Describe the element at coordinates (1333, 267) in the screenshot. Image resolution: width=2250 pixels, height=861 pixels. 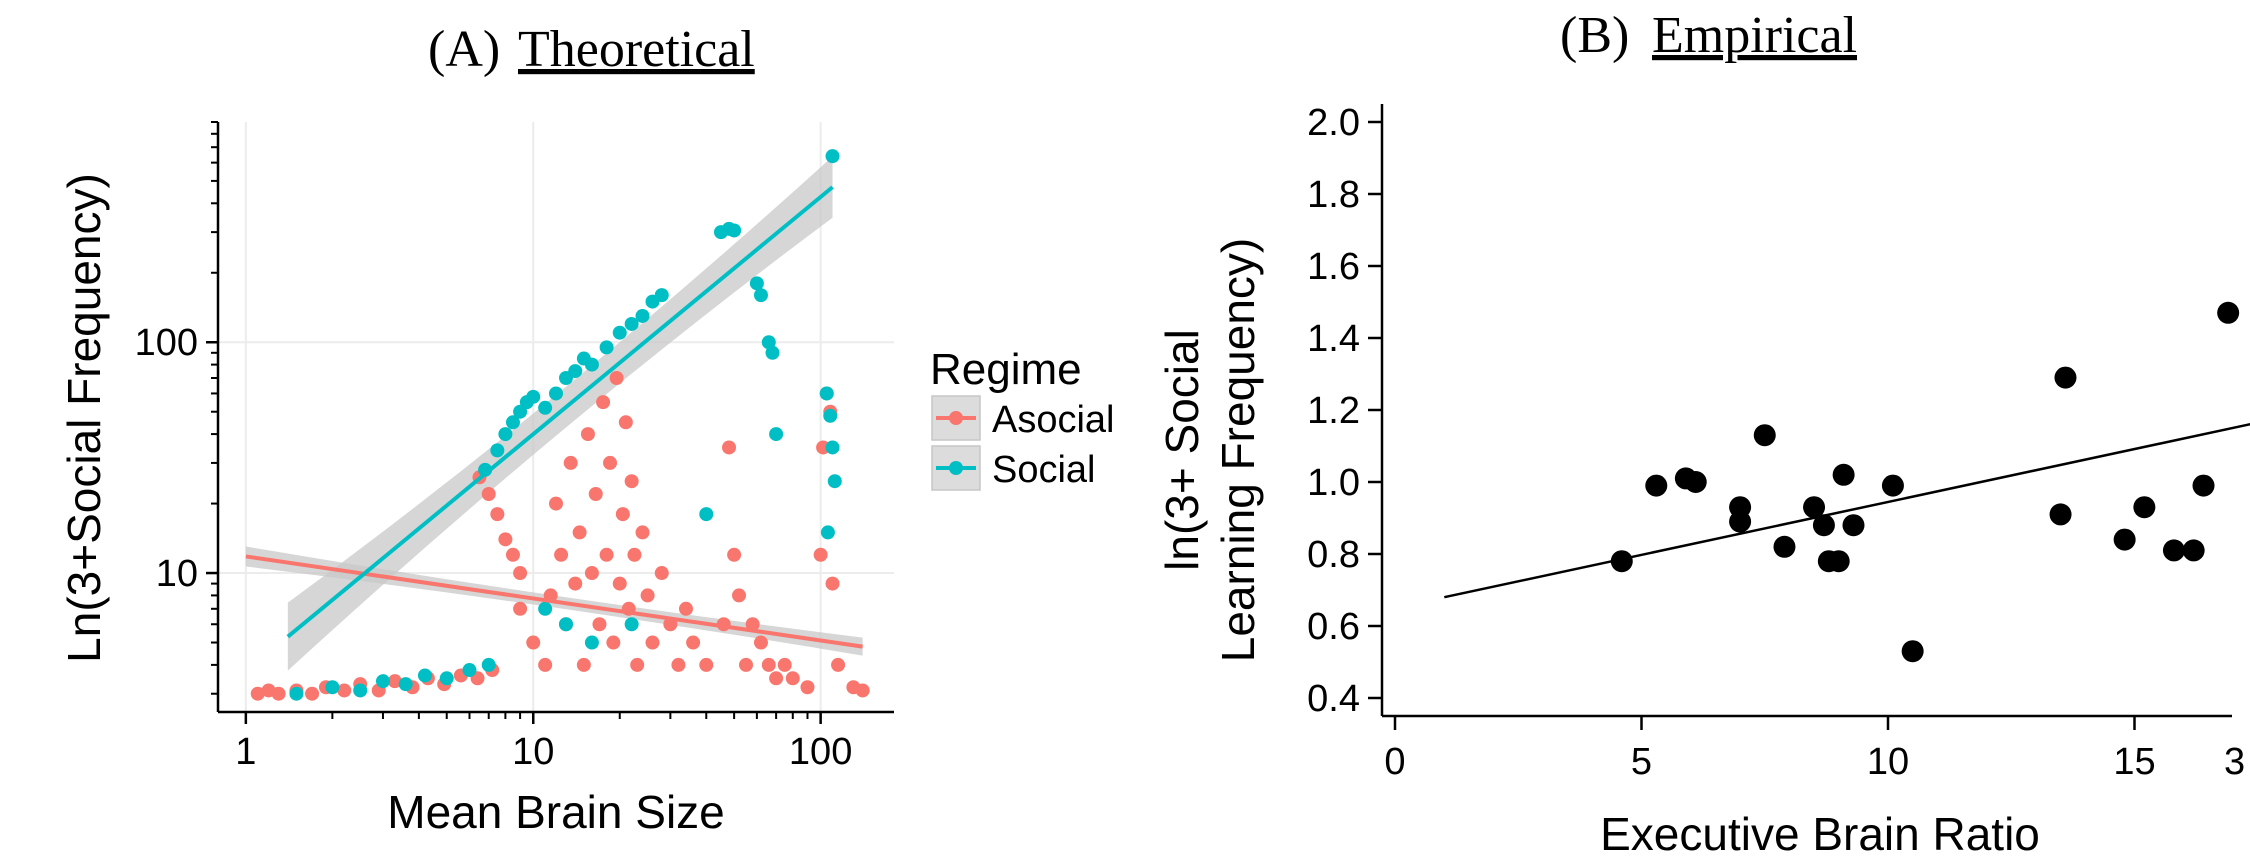
I see `panel-b-y-tick-label: 1.6` at that location.